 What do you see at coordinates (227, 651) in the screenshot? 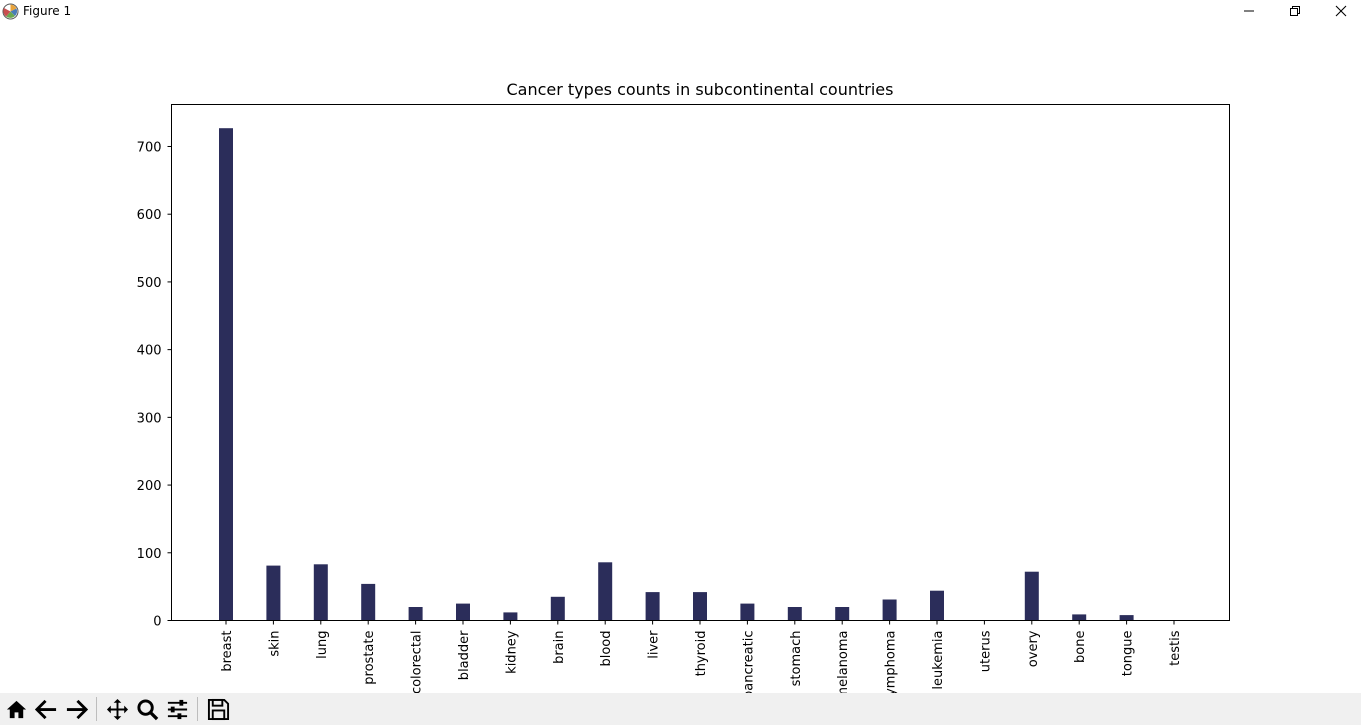
I see `x-tick-label: breast` at bounding box center [227, 651].